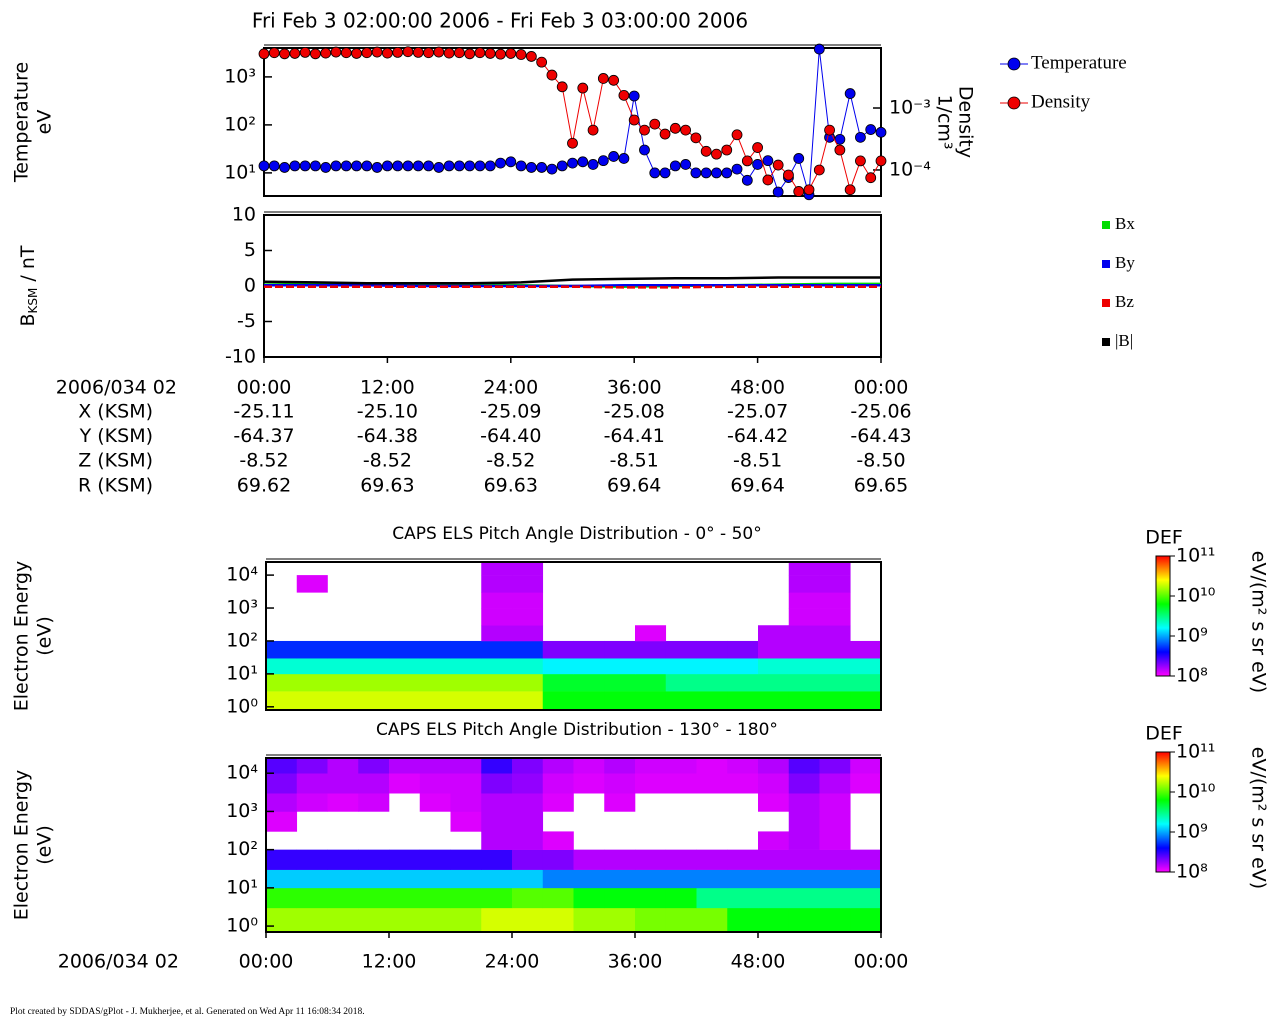 The image size is (1280, 1024). Describe the element at coordinates (33, 301) in the screenshot. I see `axis-label-part: KSM` at that location.